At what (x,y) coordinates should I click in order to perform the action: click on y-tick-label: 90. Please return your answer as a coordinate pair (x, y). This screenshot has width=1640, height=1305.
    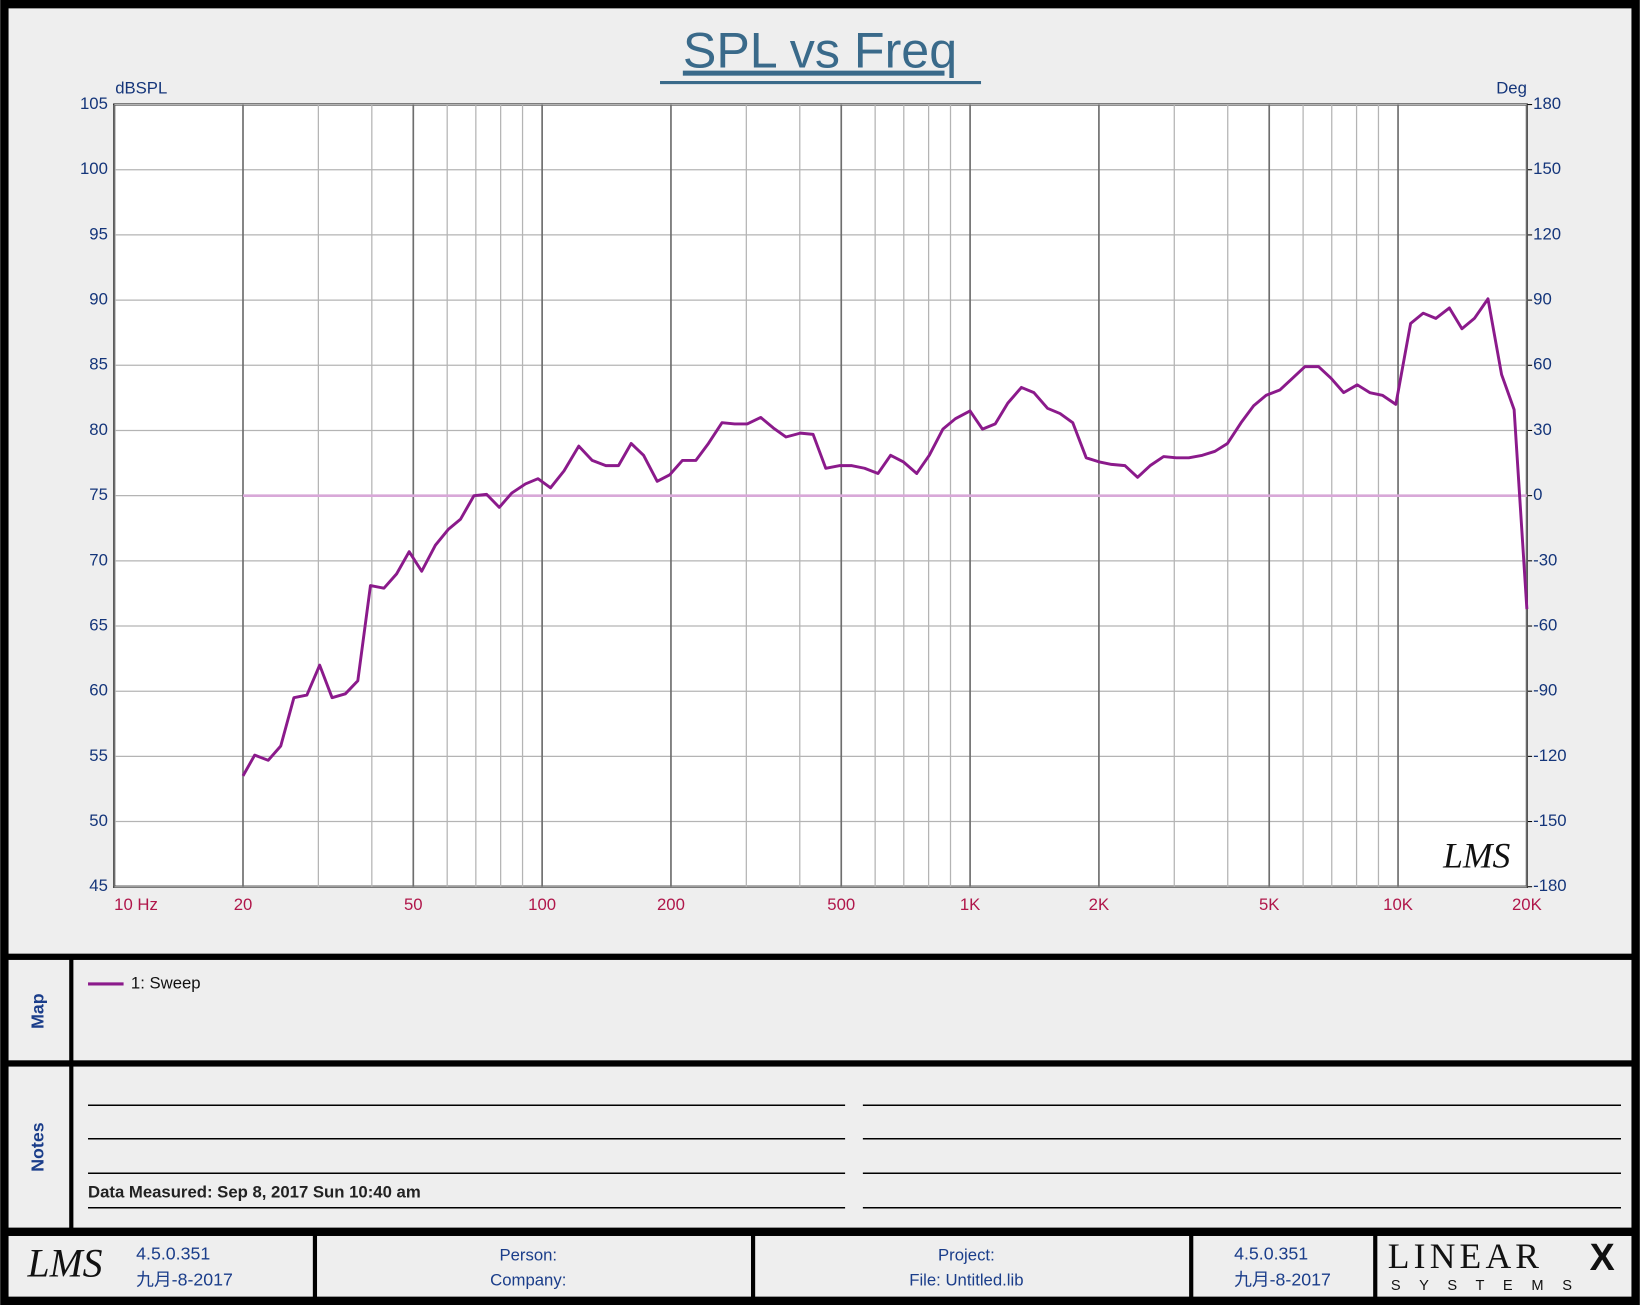
    Looking at the image, I should click on (98, 299).